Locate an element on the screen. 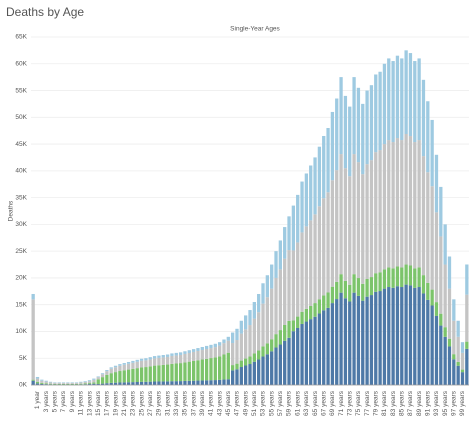 This screenshot has width=474, height=427. y-tick-label: 60K is located at coordinates (21, 63).